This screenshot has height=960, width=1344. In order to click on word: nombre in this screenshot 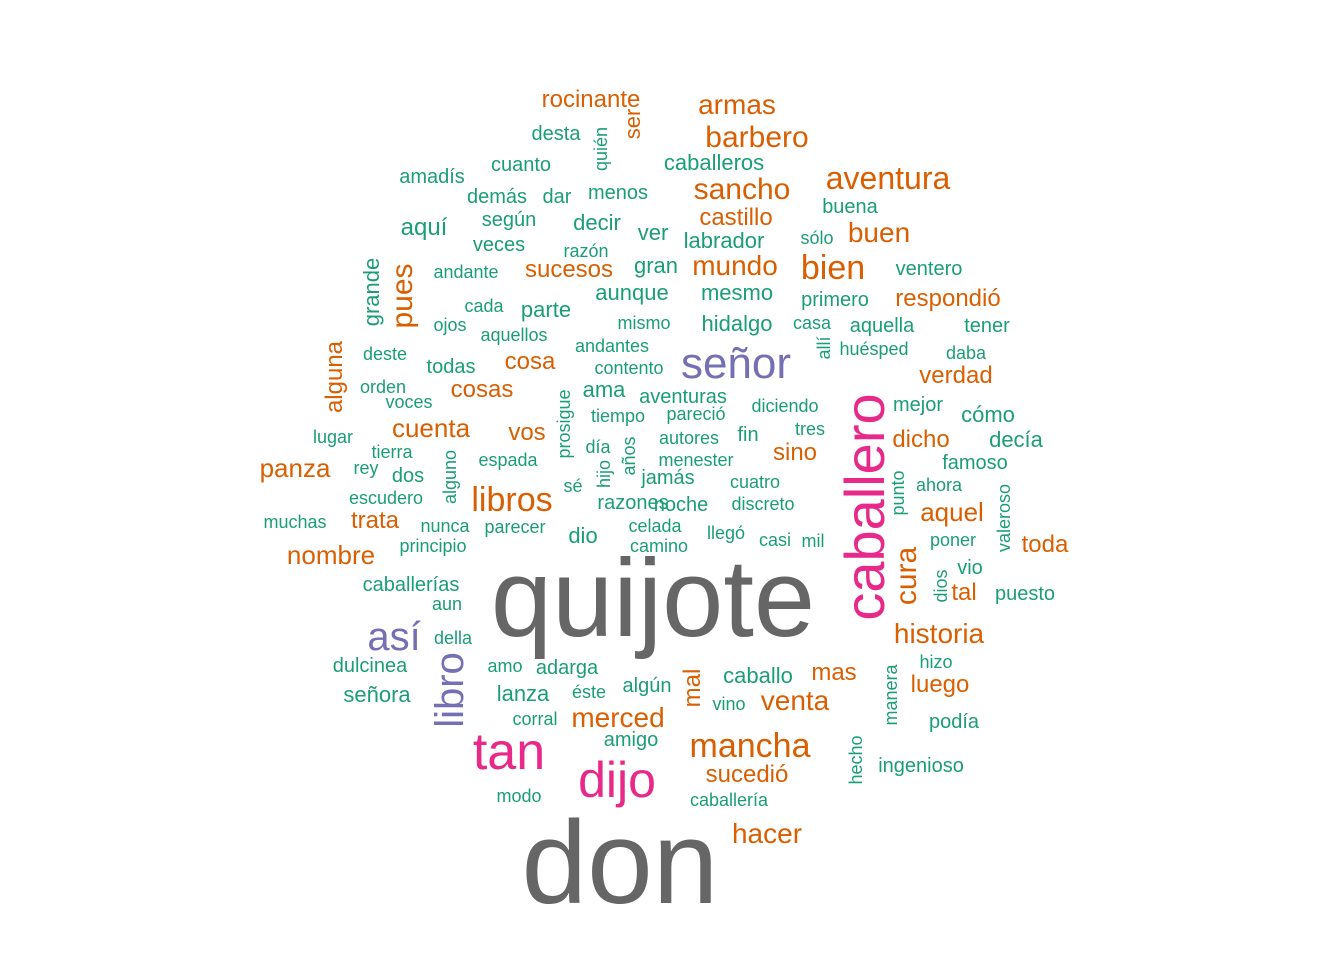, I will do `click(331, 555)`.